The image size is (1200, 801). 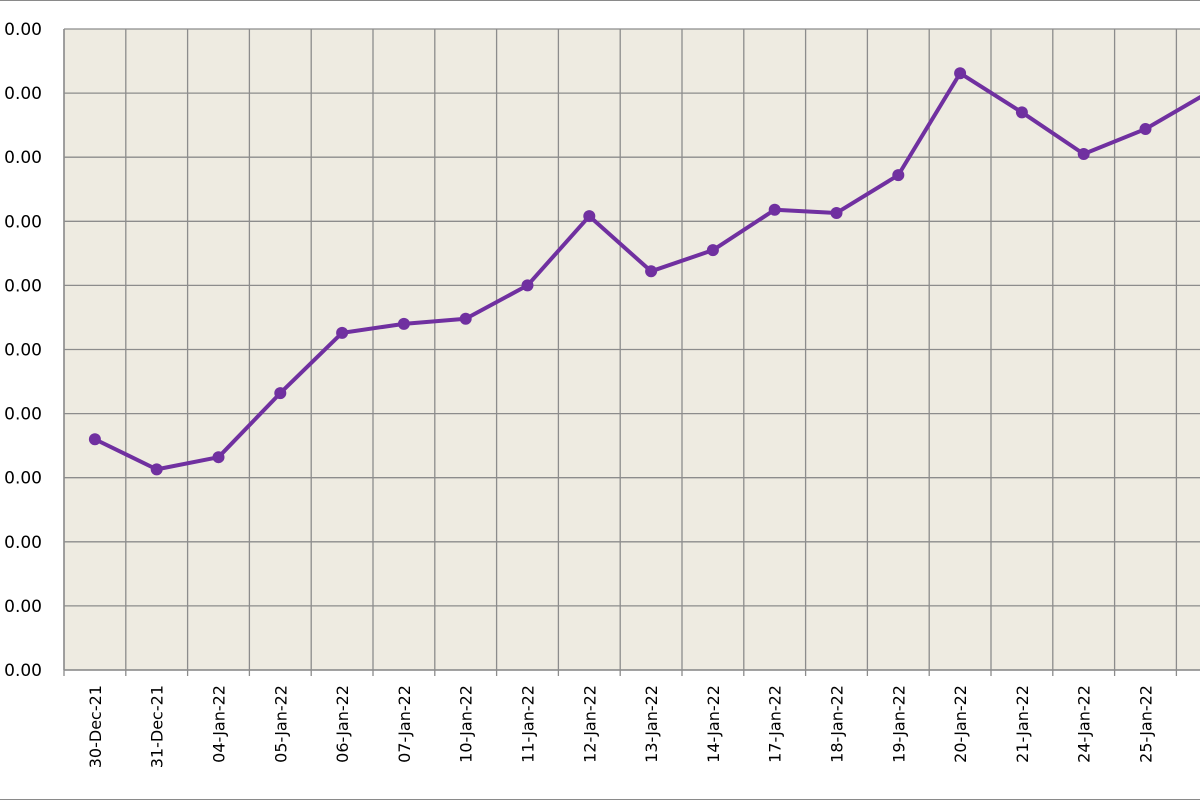 What do you see at coordinates (280, 724) in the screenshot?
I see `x-tick-label: 05-Jan-22` at bounding box center [280, 724].